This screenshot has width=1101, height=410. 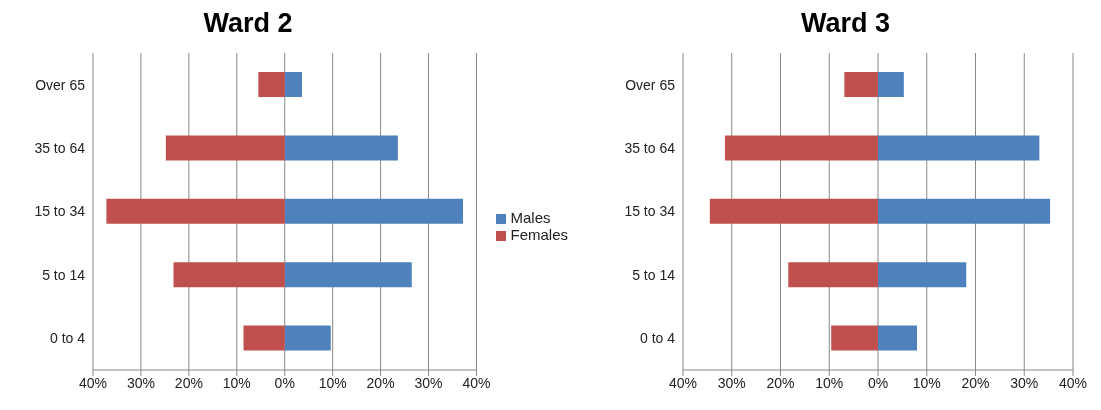 What do you see at coordinates (539, 234) in the screenshot?
I see `legend-label: Females` at bounding box center [539, 234].